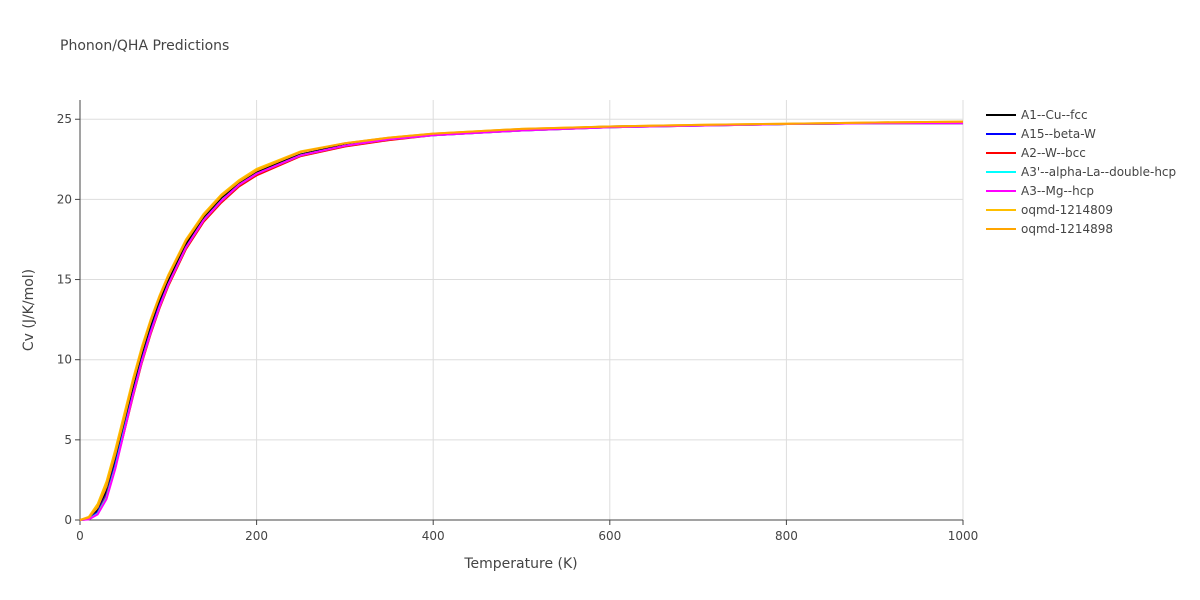 The image size is (1200, 600). I want to click on y-tick-label: 25, so click(64, 119).